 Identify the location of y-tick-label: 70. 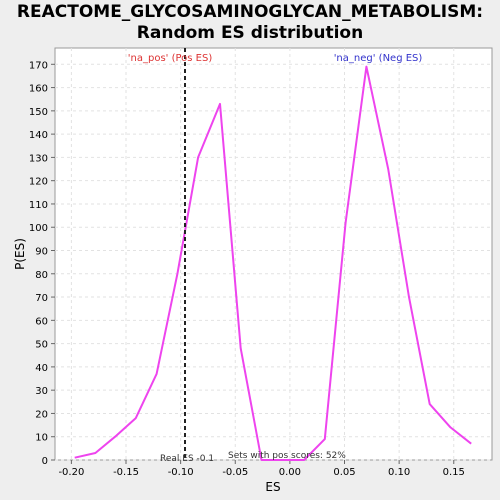
(41, 298).